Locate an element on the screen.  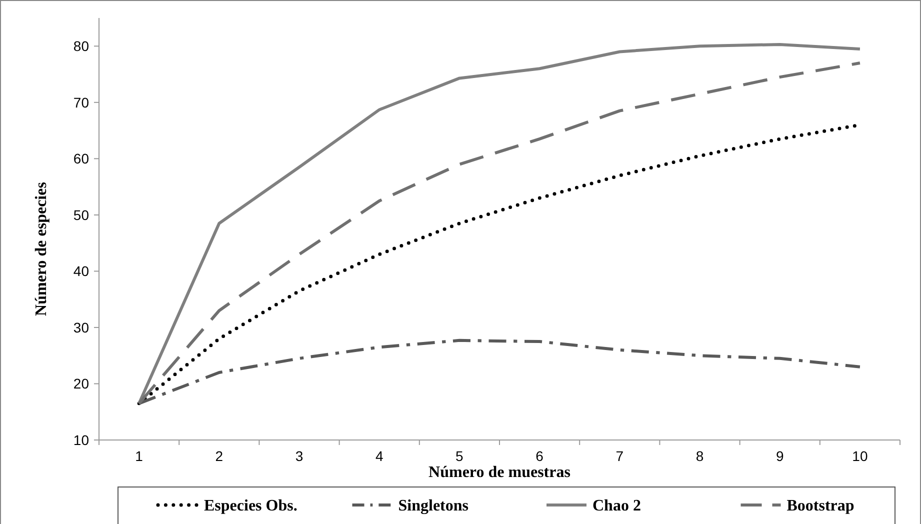
legend-label: Especies Obs. is located at coordinates (251, 506).